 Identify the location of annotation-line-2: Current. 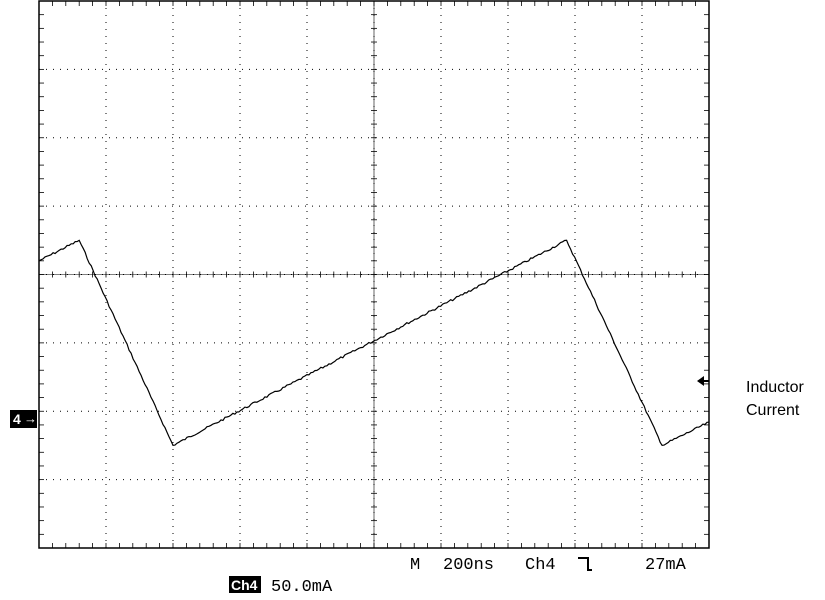
(773, 410).